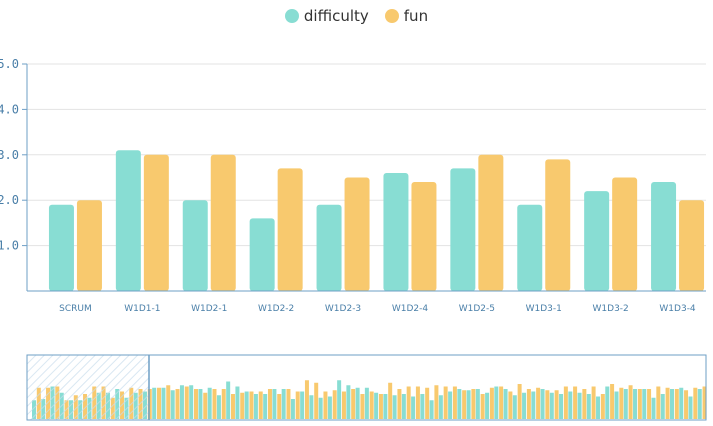  What do you see at coordinates (89, 245) in the screenshot?
I see `bar-fun-SCRUM` at bounding box center [89, 245].